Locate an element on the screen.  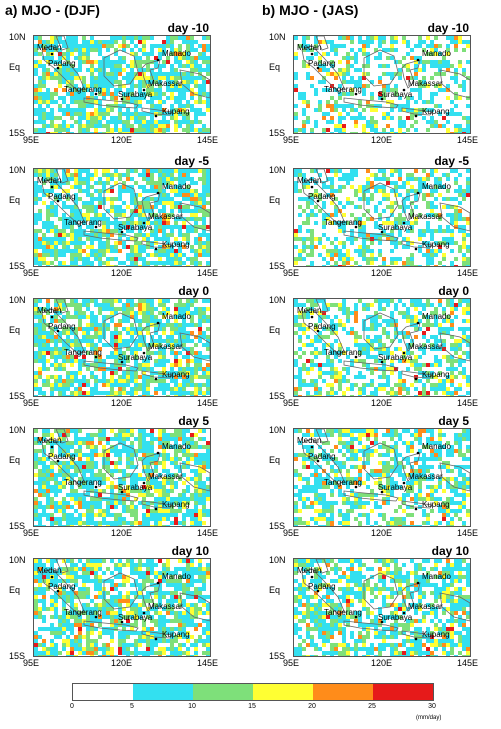
city-label: Medan is located at coordinates (309, 47).